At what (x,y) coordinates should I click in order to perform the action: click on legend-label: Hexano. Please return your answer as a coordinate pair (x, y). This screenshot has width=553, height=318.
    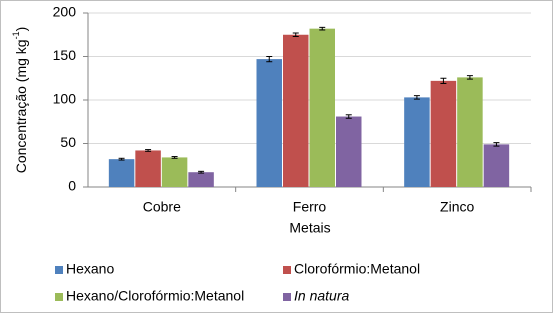
    Looking at the image, I should click on (90, 269).